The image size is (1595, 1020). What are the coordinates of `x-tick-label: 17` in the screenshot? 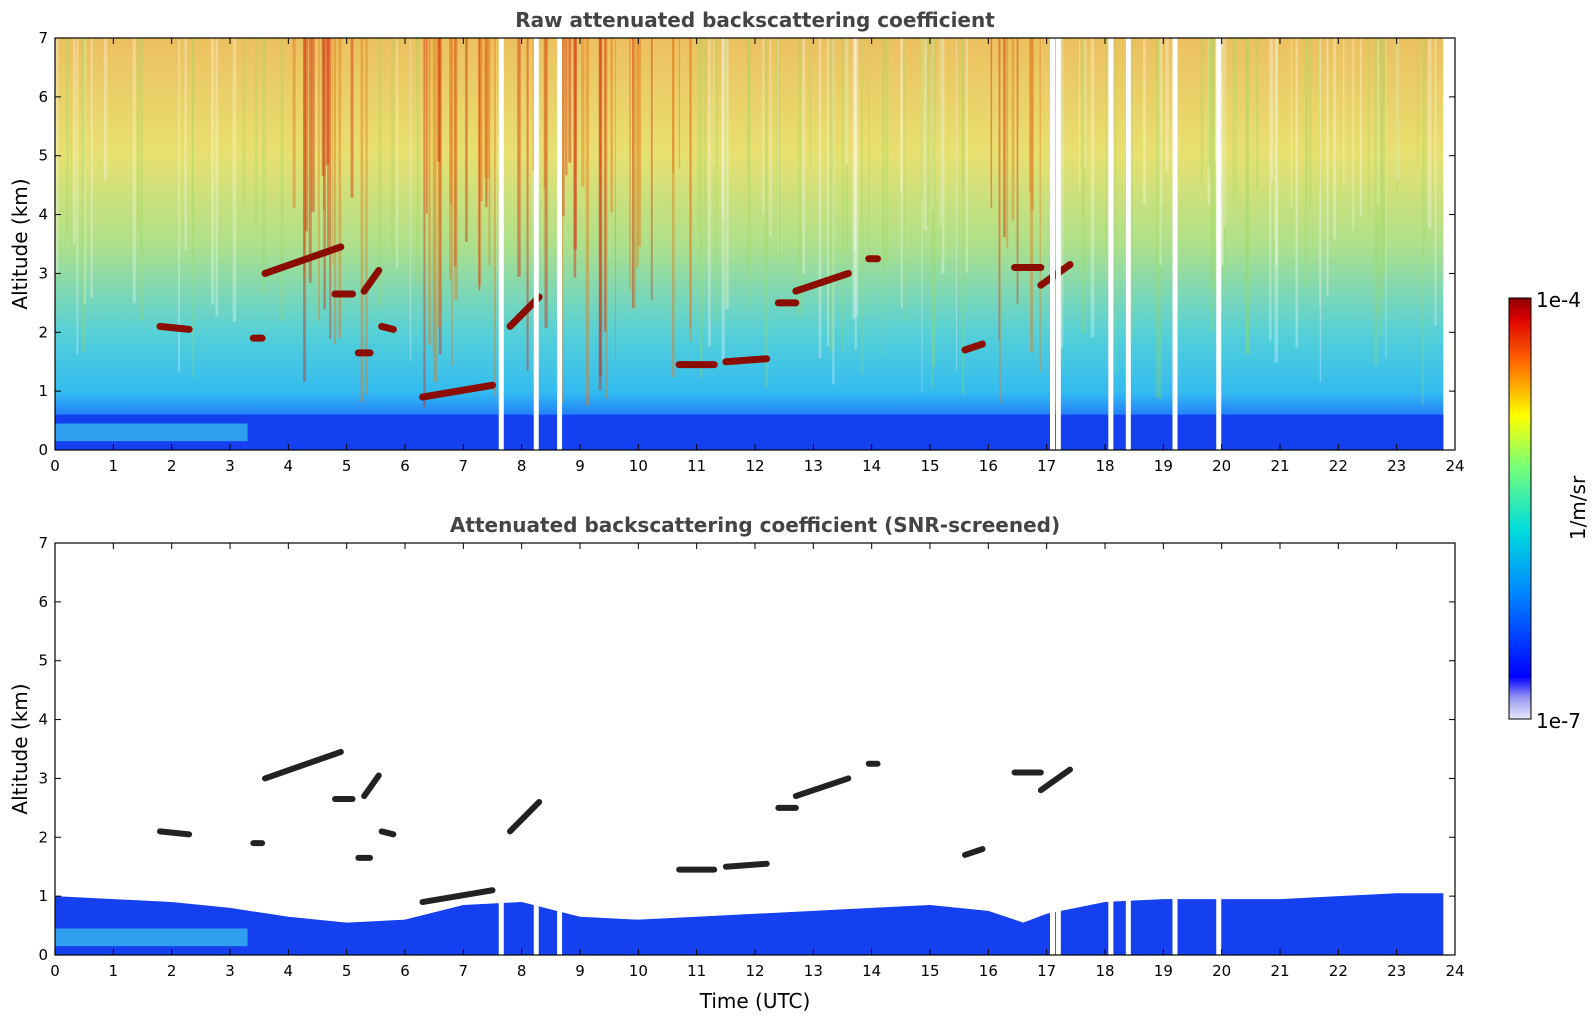 It's located at (1046, 466).